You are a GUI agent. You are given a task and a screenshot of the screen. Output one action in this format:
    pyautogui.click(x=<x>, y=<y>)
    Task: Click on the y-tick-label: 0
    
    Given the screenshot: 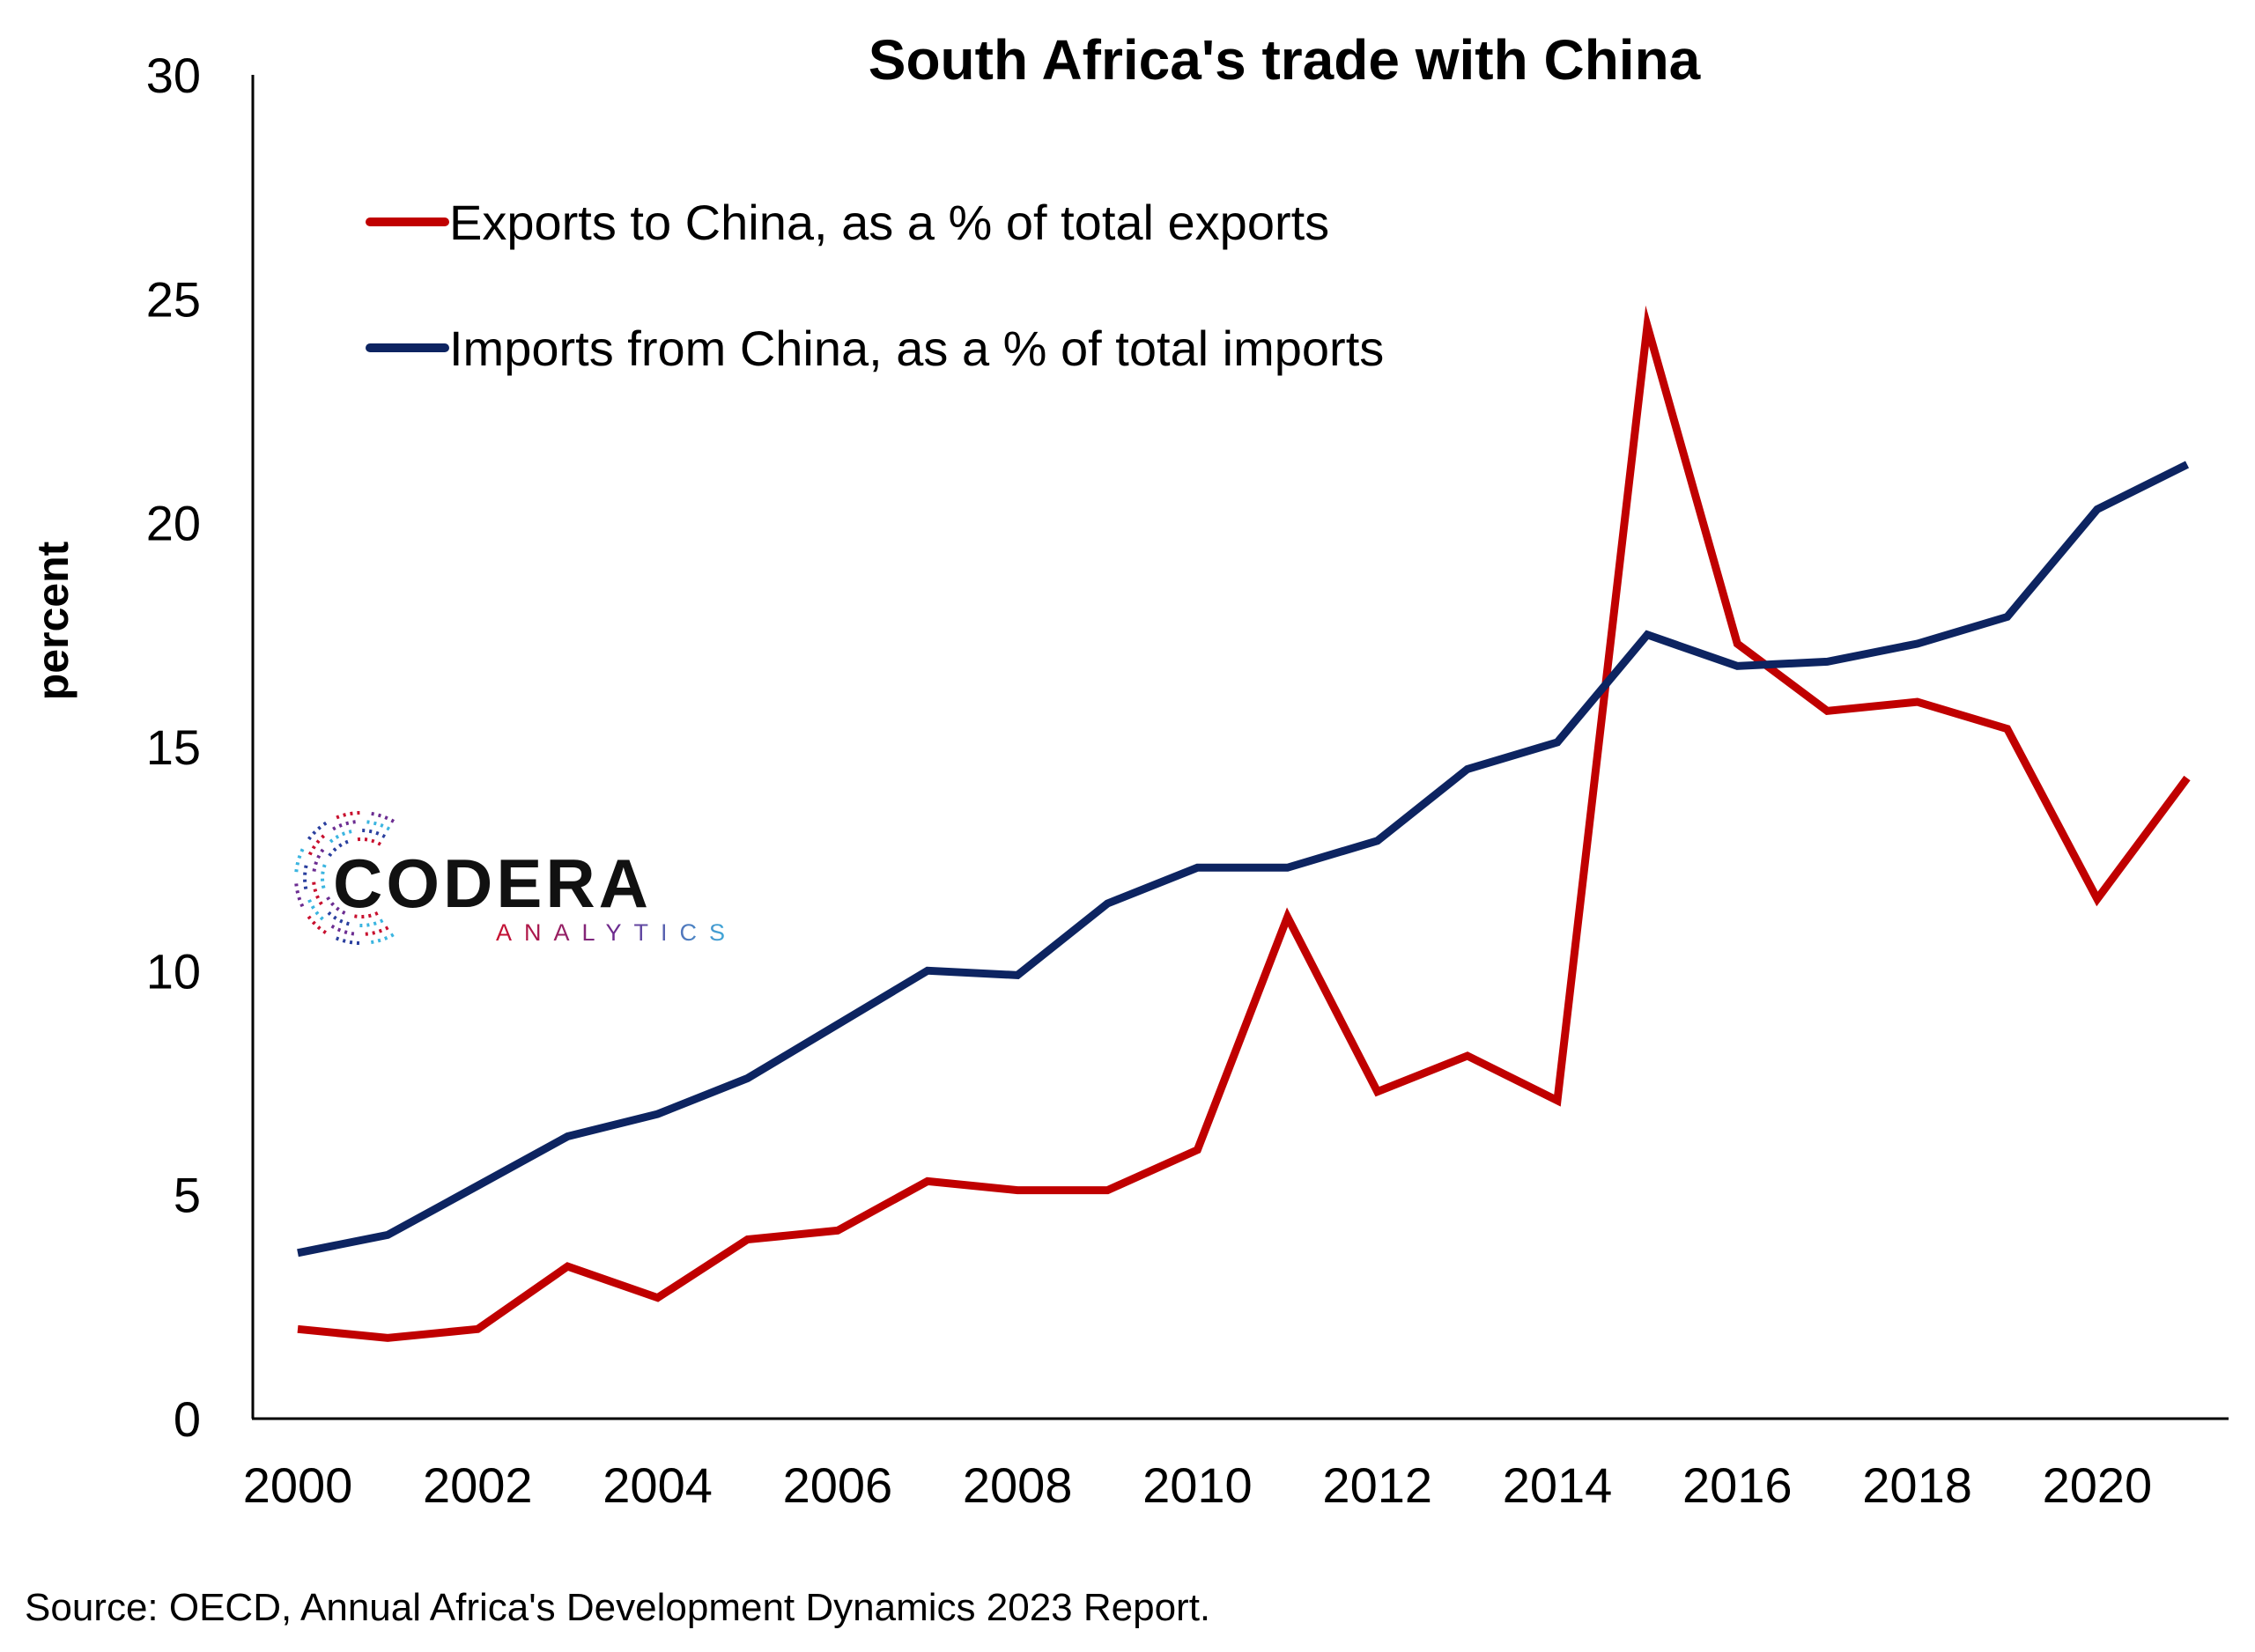 What is the action you would take?
    pyautogui.click(x=187, y=1419)
    